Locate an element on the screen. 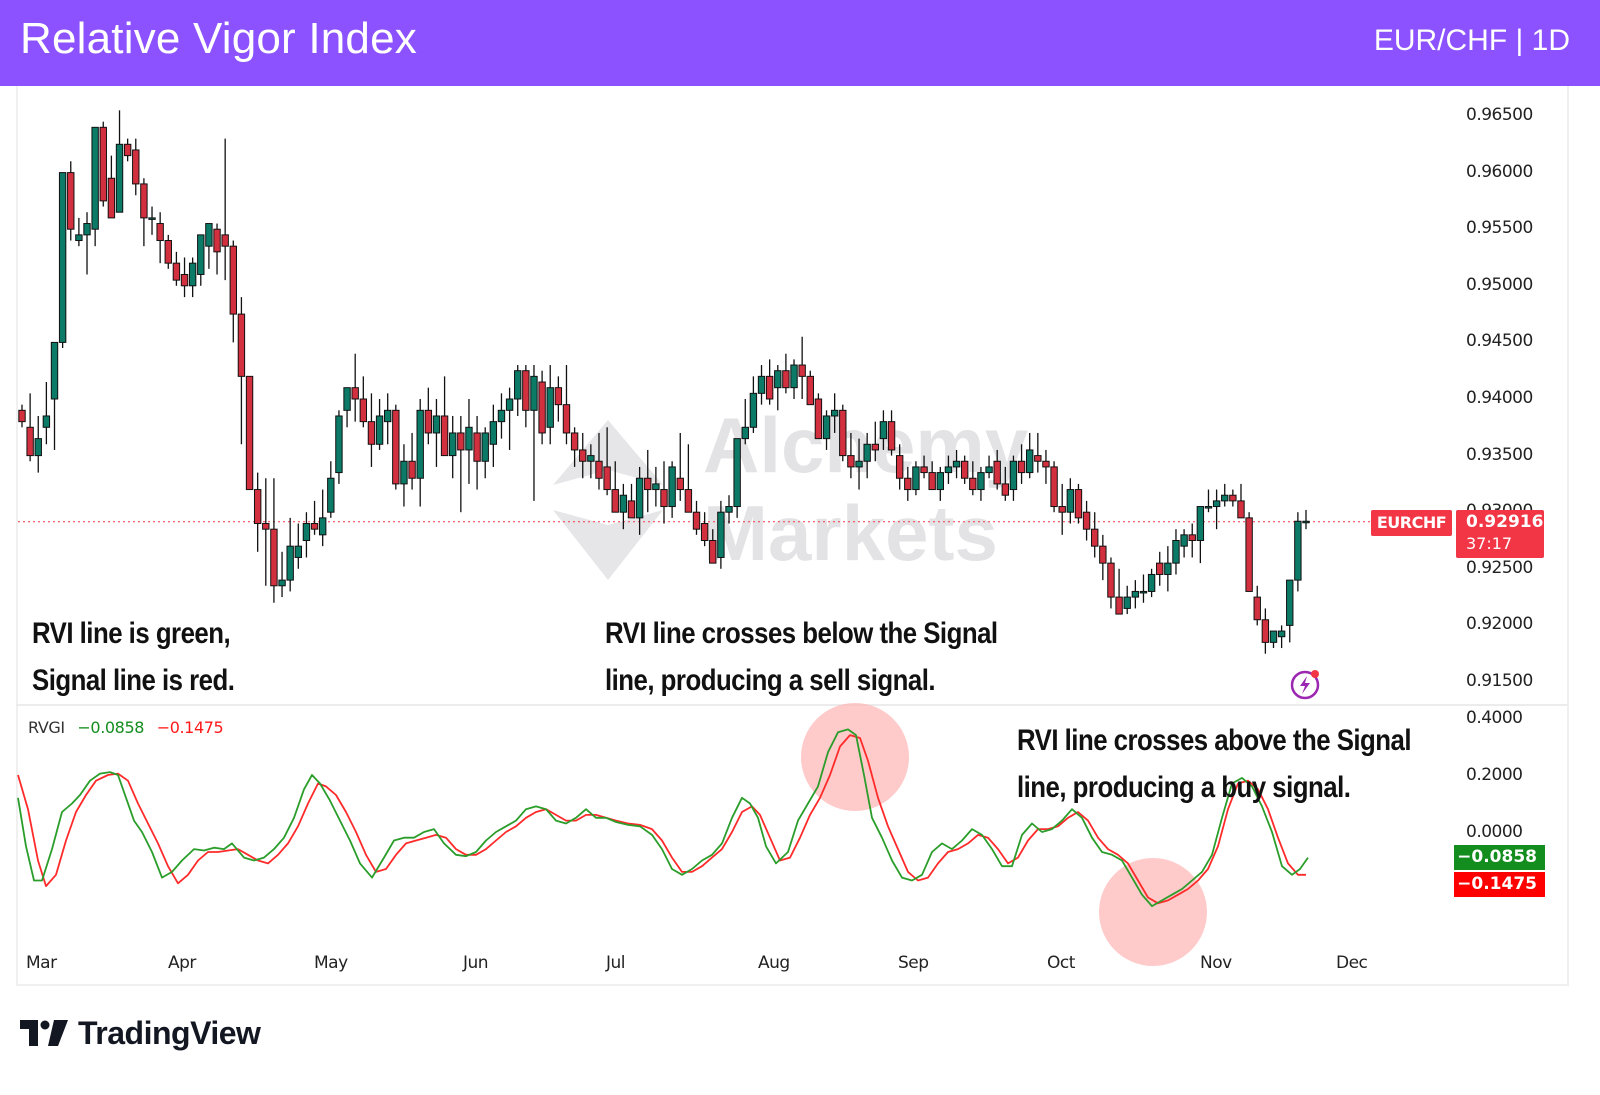 Image resolution: width=1600 pixels, height=1095 pixels. indicator-axis-label: 0.0000 is located at coordinates (1494, 832).